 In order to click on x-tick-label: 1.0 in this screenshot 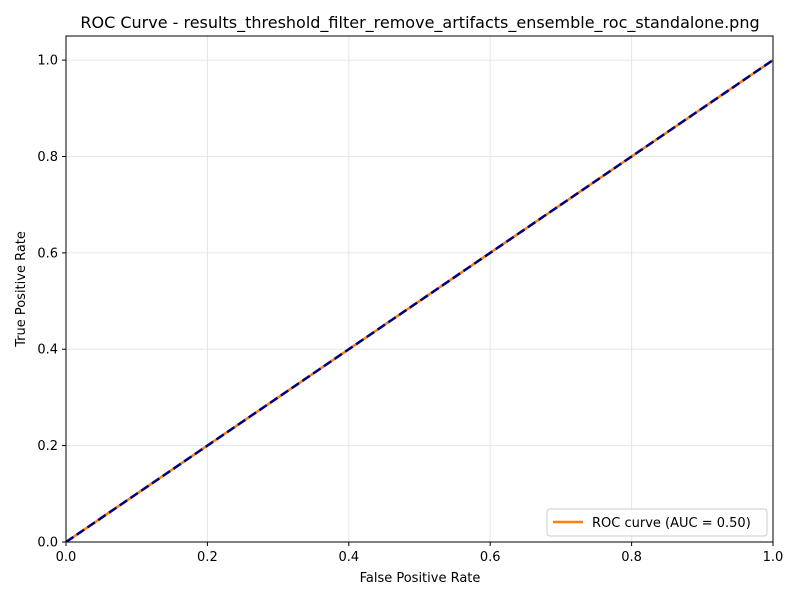, I will do `click(773, 557)`.